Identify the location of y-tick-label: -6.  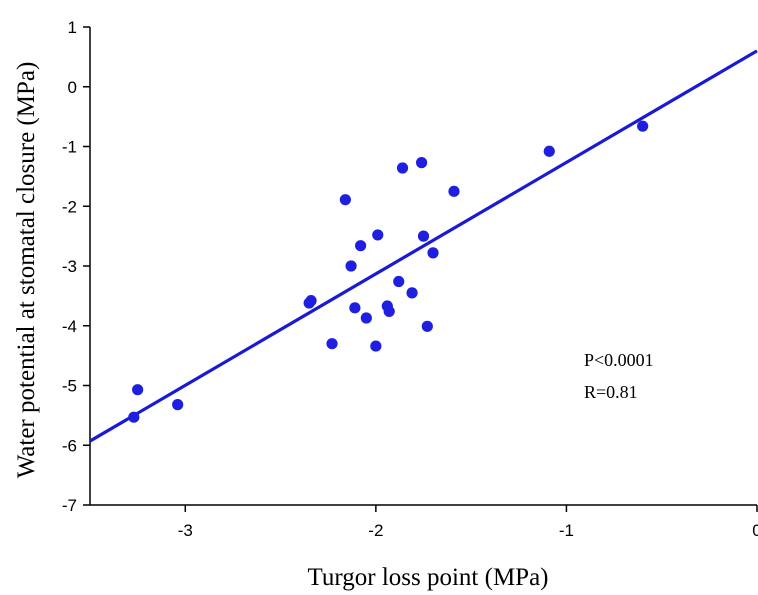
(69, 445).